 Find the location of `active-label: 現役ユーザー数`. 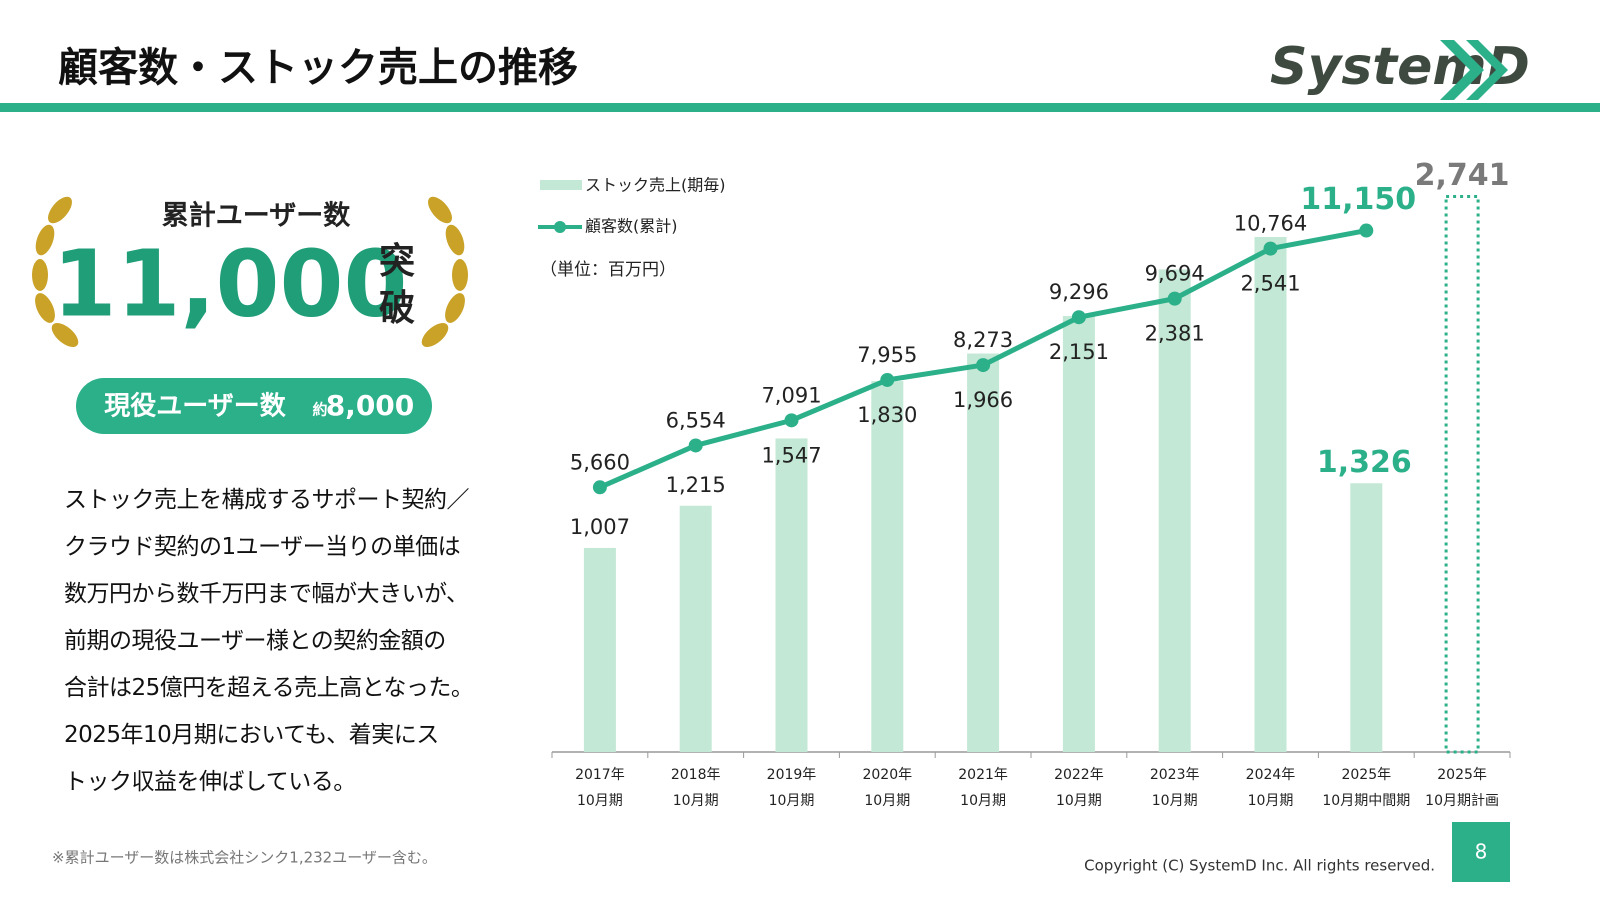

active-label: 現役ユーザー数 is located at coordinates (195, 407).